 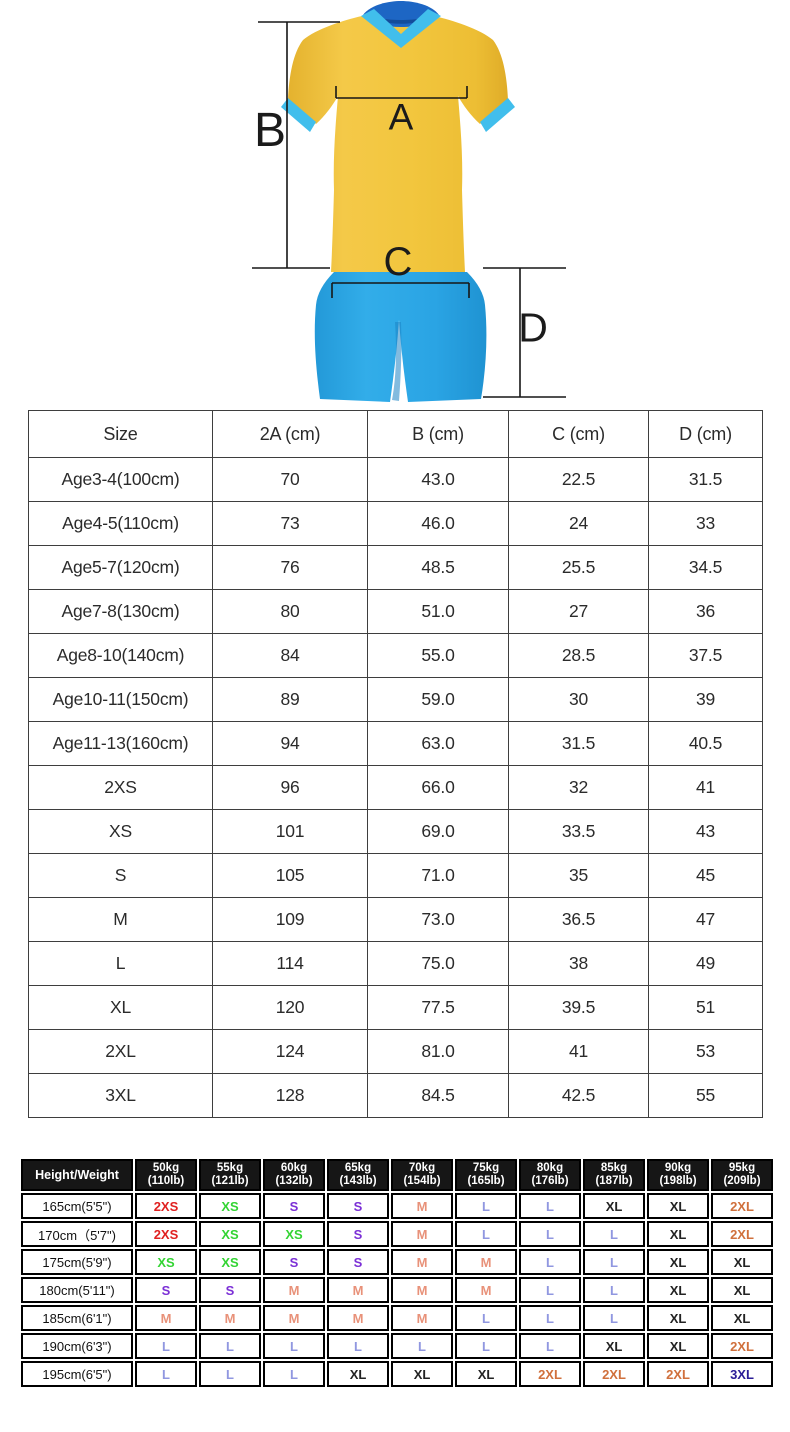 I want to click on size-table-row: S 105 71.0 35 45, so click(x=395, y=875).